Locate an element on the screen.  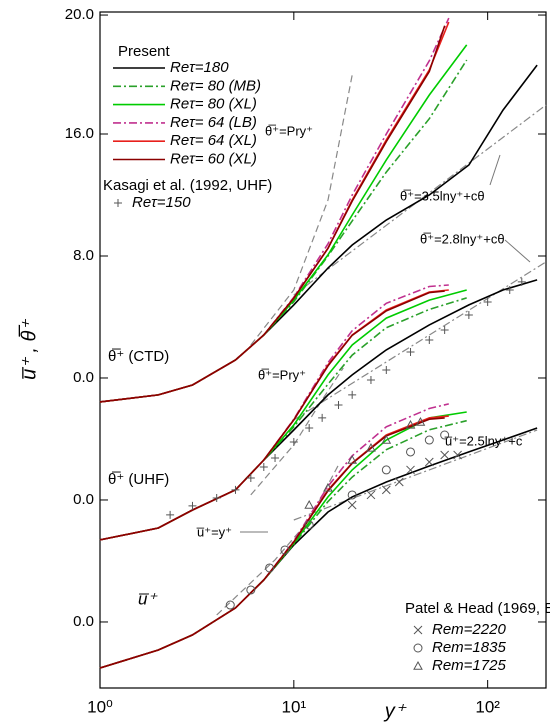
group-label: u̅⁺ is located at coordinates (148, 598).